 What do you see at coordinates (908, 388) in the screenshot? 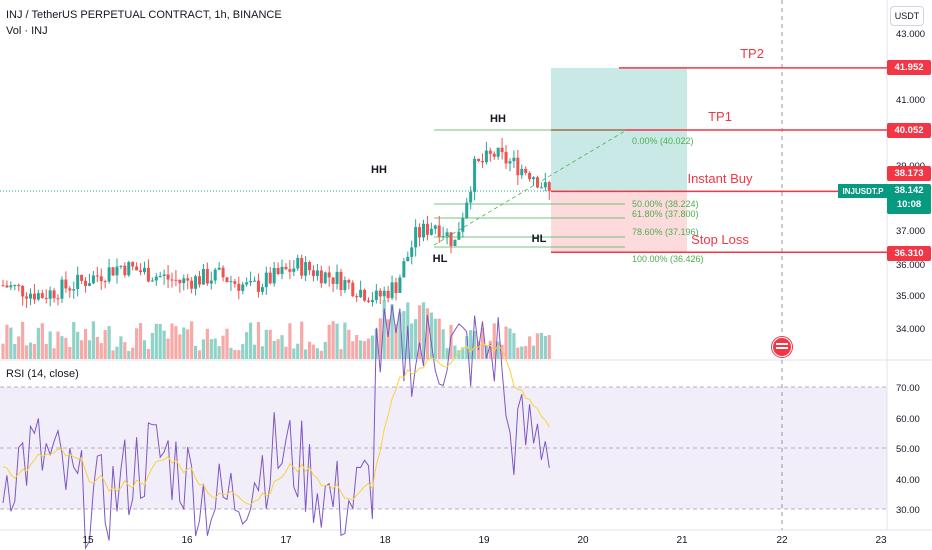
I see `rsi-axis-tick: 70.00` at bounding box center [908, 388].